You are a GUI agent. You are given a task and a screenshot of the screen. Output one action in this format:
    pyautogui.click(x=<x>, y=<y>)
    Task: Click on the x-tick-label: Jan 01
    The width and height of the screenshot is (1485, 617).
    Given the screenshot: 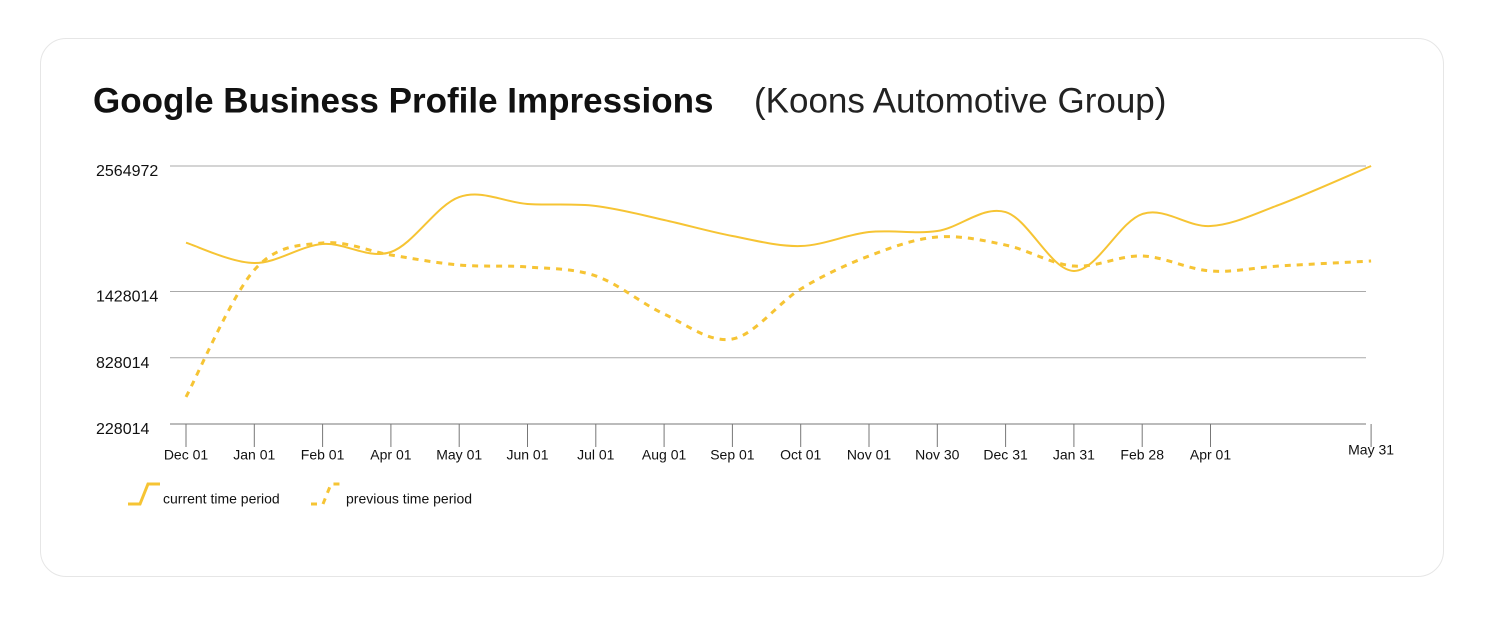 What is the action you would take?
    pyautogui.click(x=254, y=455)
    